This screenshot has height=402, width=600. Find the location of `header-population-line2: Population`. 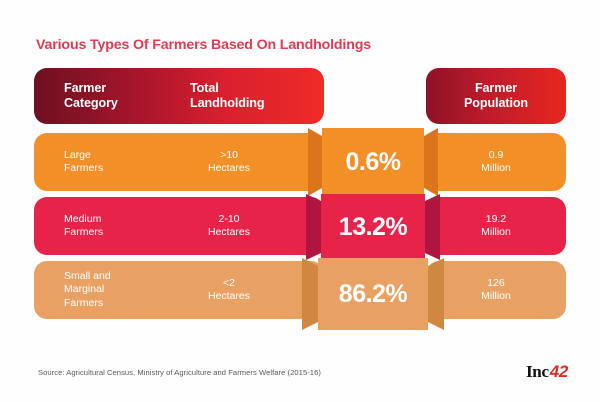

header-population-line2: Population is located at coordinates (496, 103).